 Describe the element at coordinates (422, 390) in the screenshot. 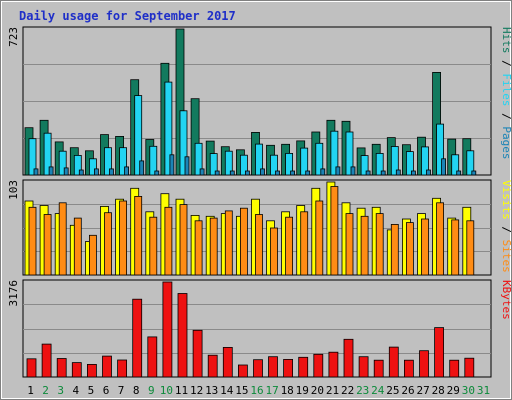

I see `x-label-day-27: 27` at that location.